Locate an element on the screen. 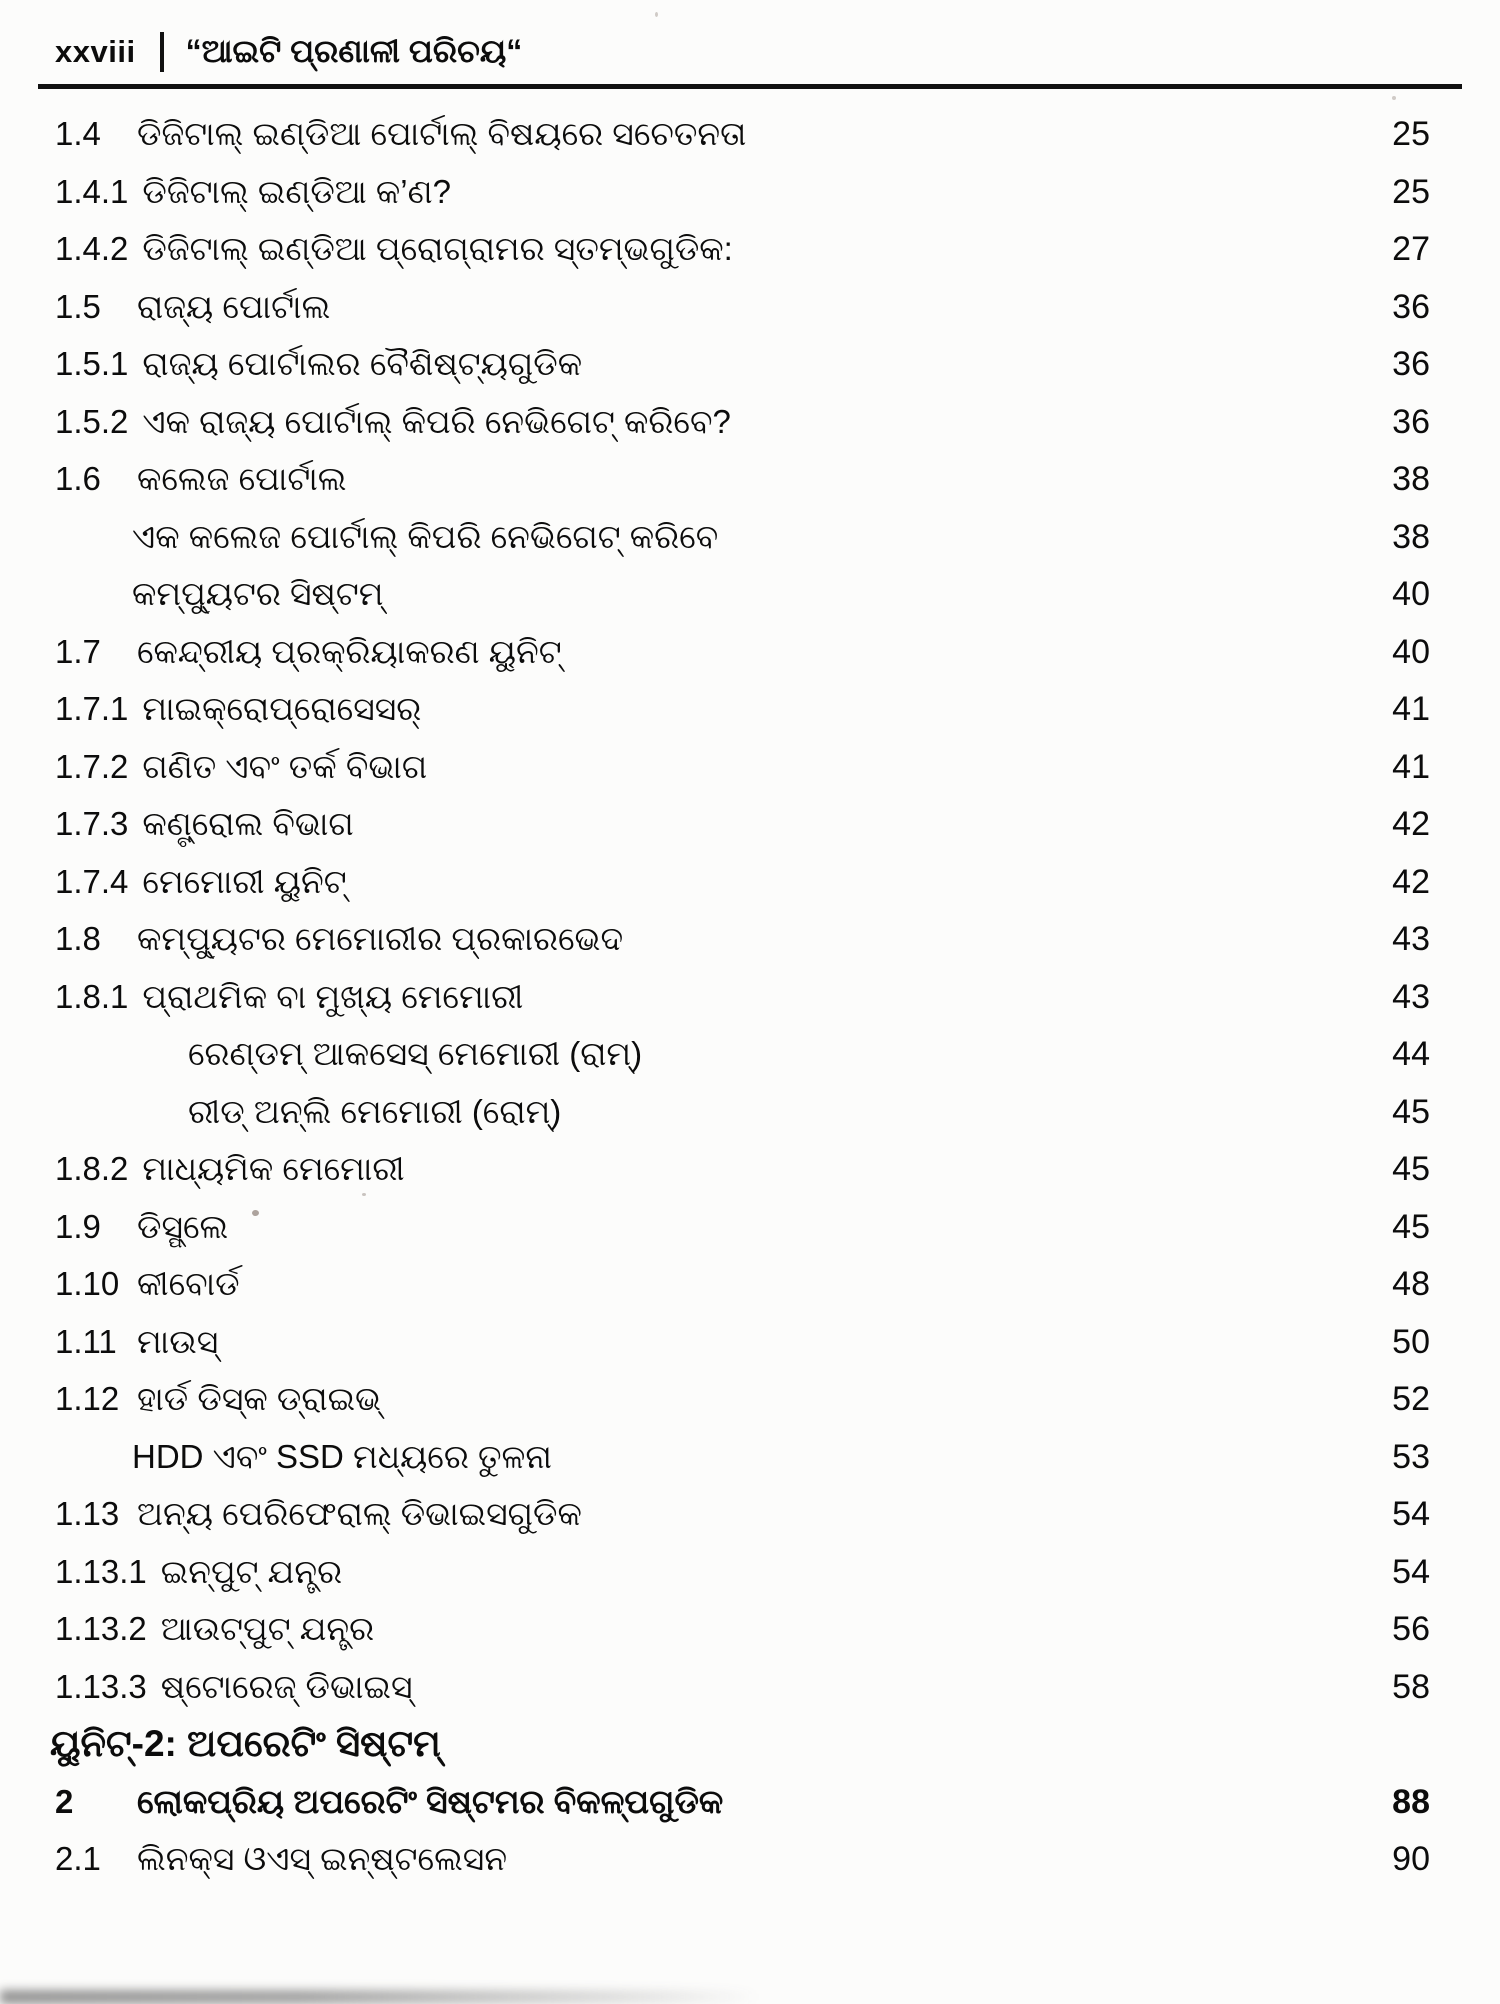 The height and width of the screenshot is (2004, 1500). toc-entry-page: 52 is located at coordinates (1411, 1399).